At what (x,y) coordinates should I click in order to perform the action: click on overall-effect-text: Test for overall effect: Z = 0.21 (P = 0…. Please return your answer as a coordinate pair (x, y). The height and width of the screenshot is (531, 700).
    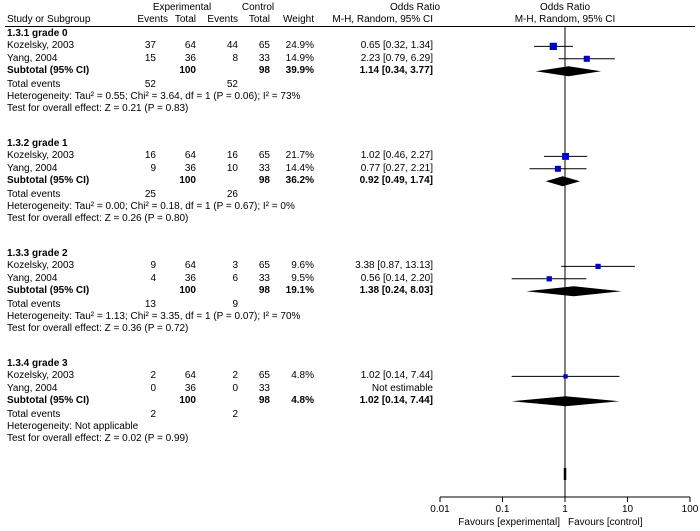
    Looking at the image, I should click on (98, 109).